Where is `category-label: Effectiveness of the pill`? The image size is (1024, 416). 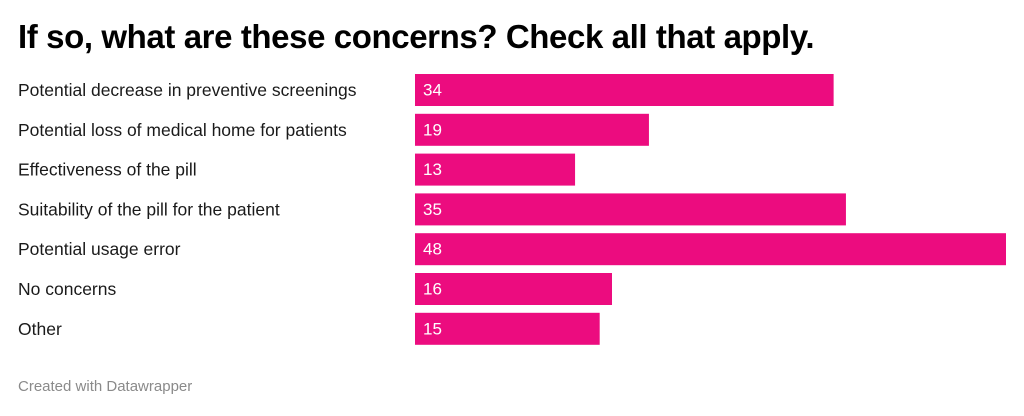
category-label: Effectiveness of the pill is located at coordinates (107, 170).